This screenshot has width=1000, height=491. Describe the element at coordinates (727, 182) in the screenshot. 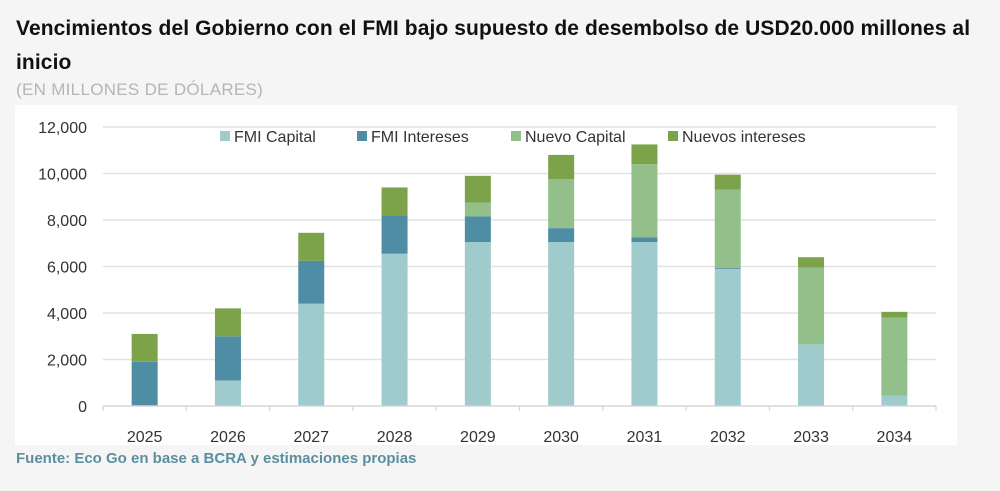

I see `bar-nuevos-intereses-2032` at that location.